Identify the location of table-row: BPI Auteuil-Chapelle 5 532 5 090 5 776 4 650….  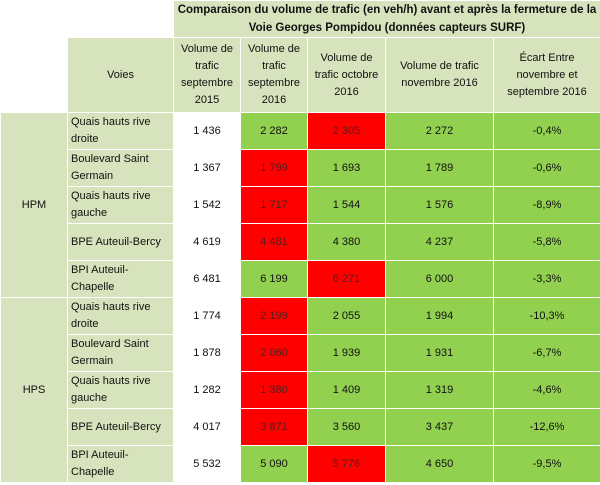
(300, 464).